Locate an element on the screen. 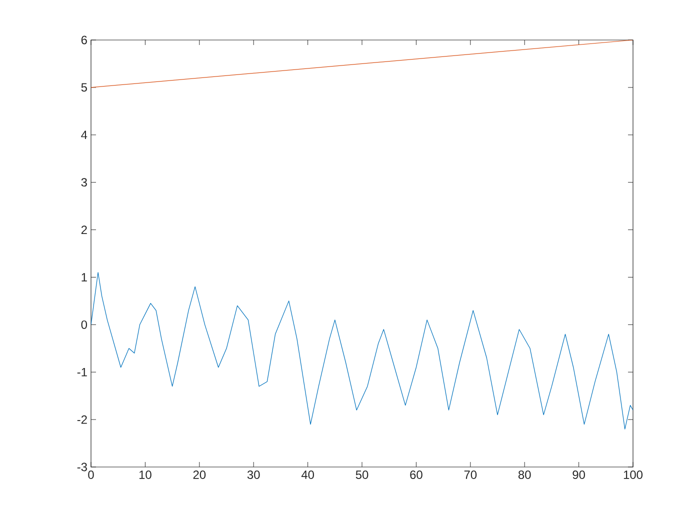 This screenshot has width=700, height=525. y-tick-label: 5 is located at coordinates (84, 87).